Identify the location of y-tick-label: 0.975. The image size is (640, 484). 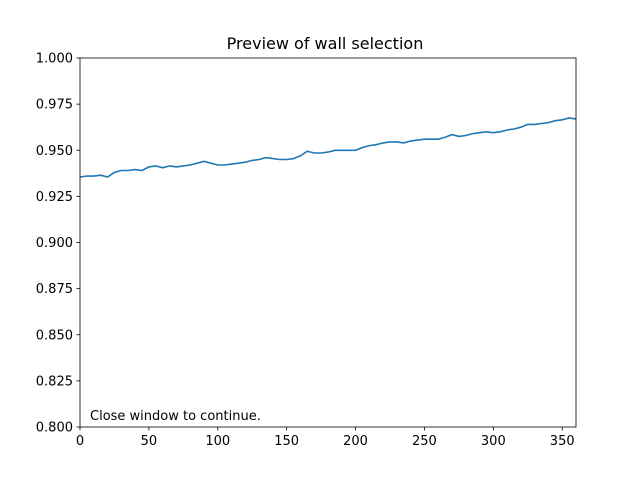
(54, 105).